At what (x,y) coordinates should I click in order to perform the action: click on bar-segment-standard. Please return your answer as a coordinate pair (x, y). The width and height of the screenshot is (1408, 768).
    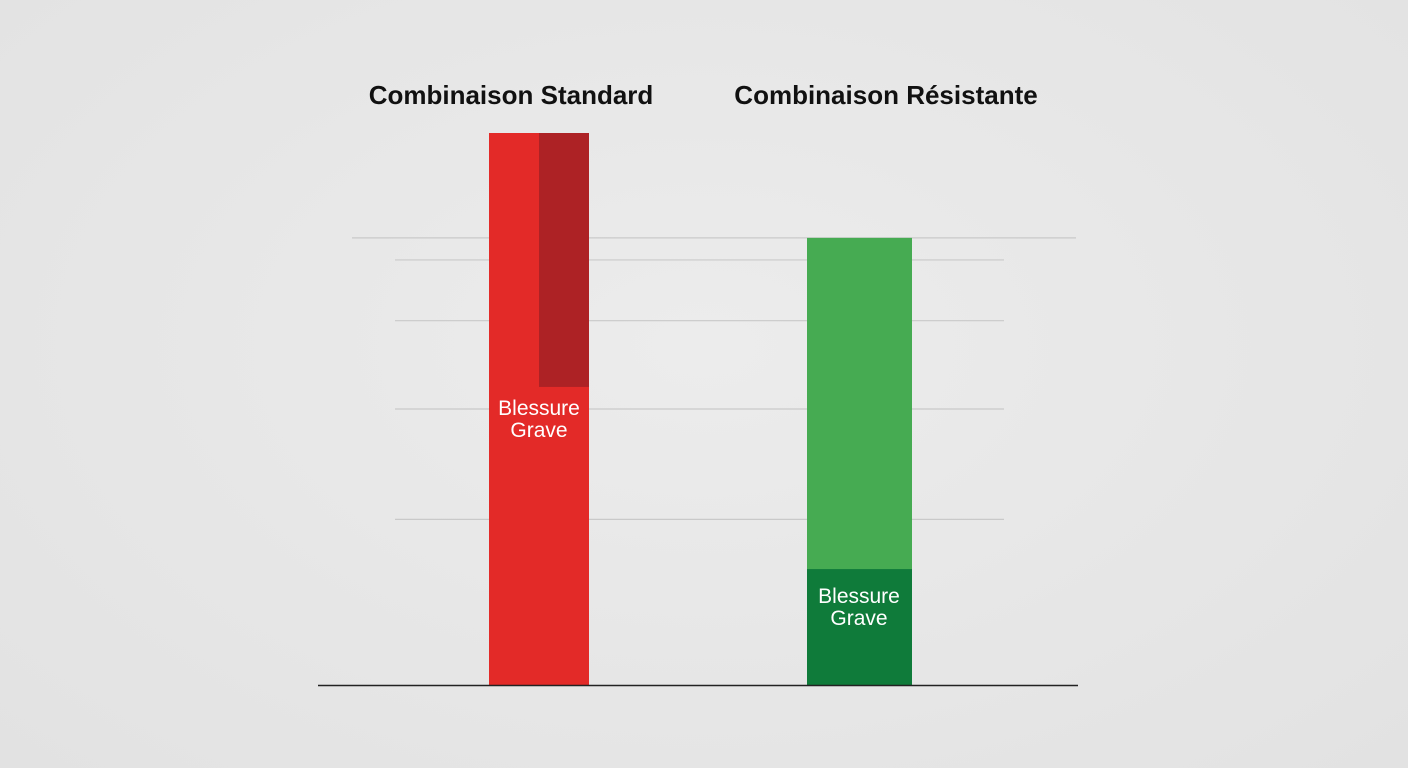
    Looking at the image, I should click on (564, 260).